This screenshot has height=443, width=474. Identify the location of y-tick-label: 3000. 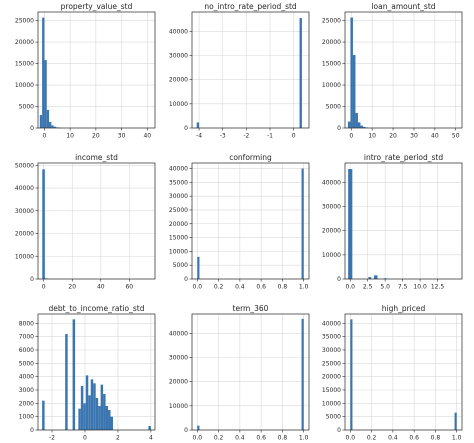
(26, 390).